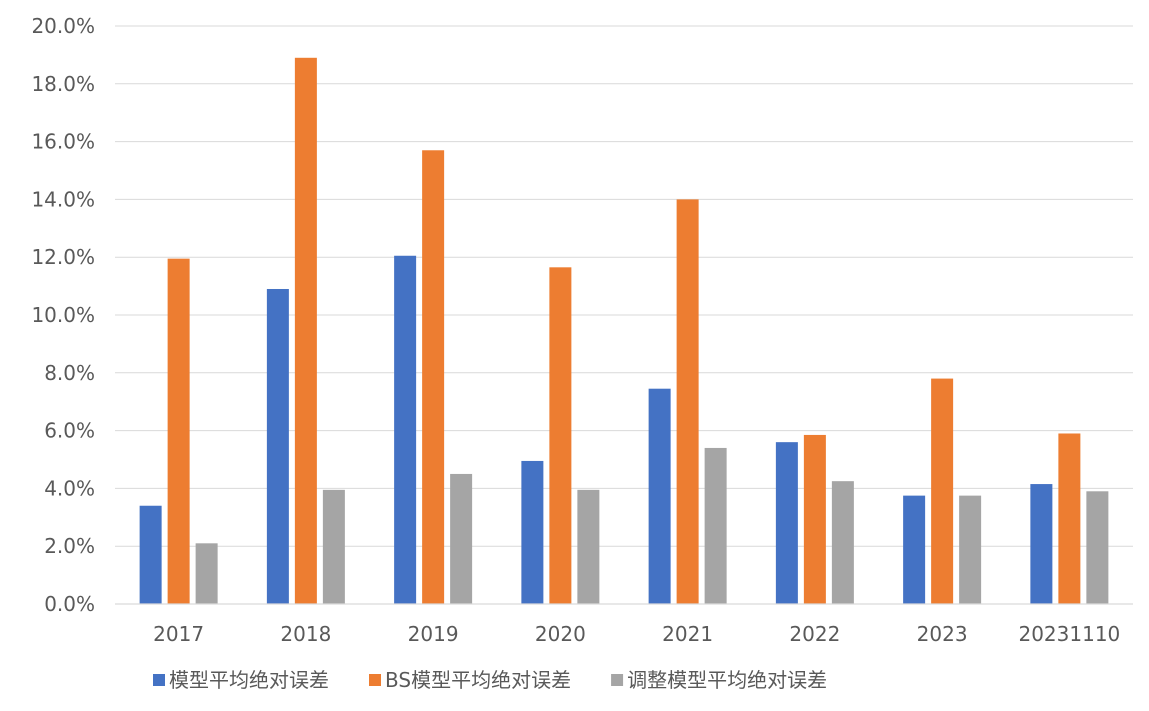 The width and height of the screenshot is (1149, 711). Describe the element at coordinates (727, 680) in the screenshot. I see `legend-label: 调整模型平均绝对误差` at that location.